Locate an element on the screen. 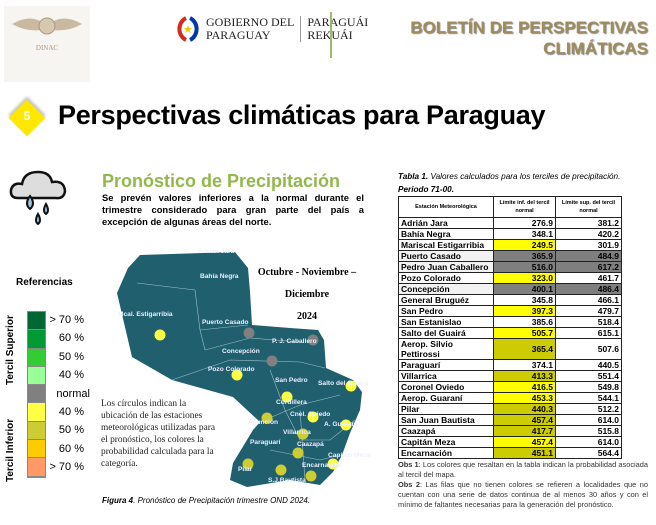  lower-limit: 323.0 is located at coordinates (524, 278).